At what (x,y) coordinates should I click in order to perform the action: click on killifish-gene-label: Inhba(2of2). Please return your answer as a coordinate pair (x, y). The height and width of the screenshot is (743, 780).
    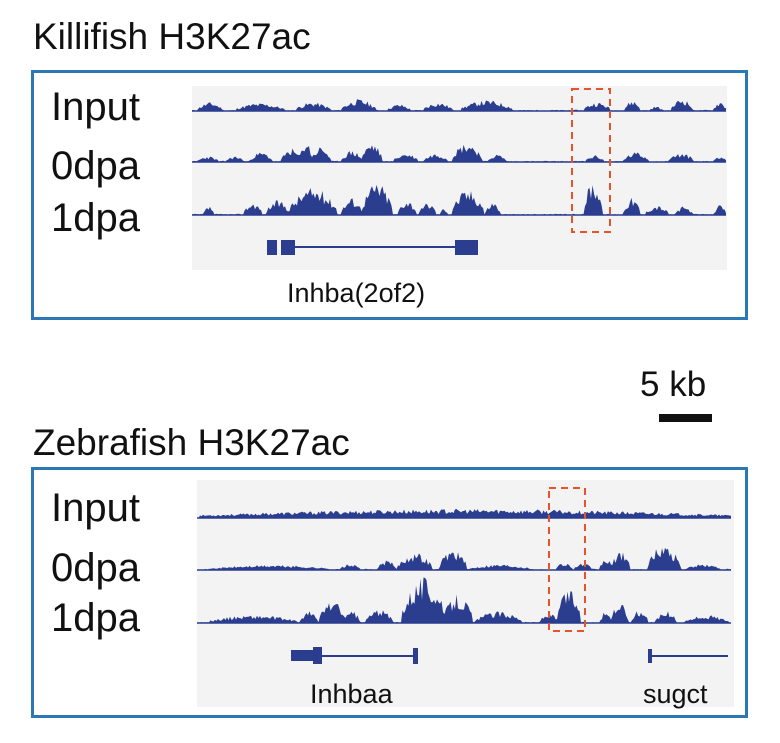
    Looking at the image, I should click on (356, 293).